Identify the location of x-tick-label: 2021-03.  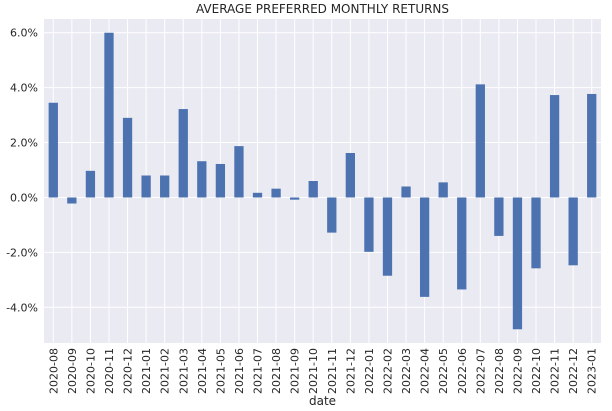
(183, 371).